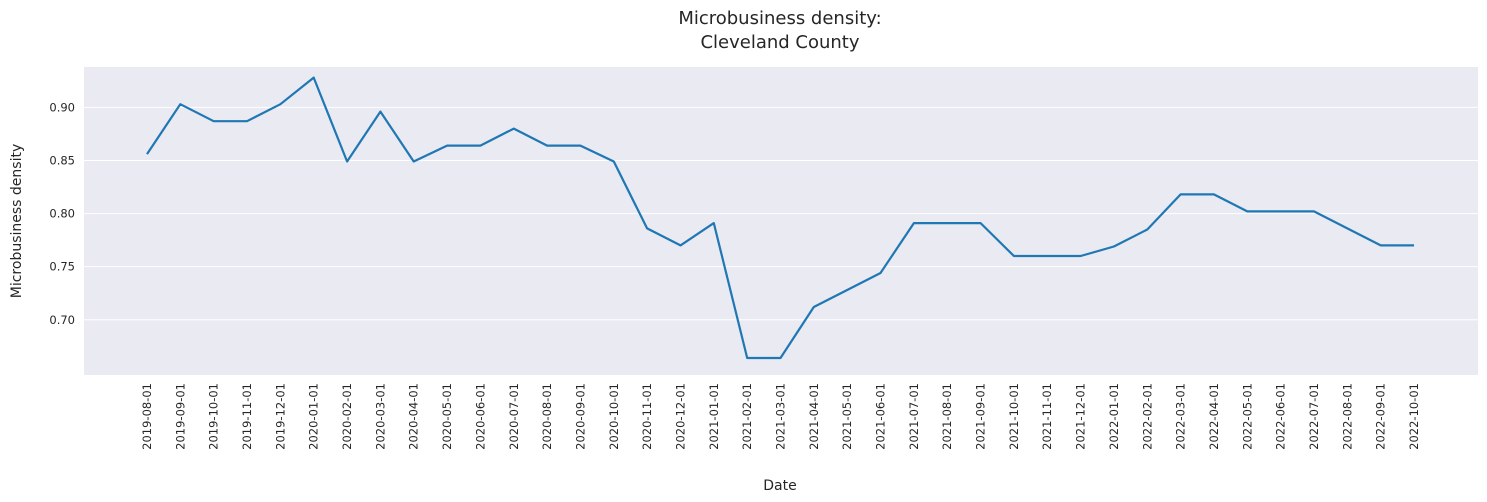 This screenshot has height=502, width=1487. I want to click on x-tick-label: 2020-10-01, so click(614, 416).